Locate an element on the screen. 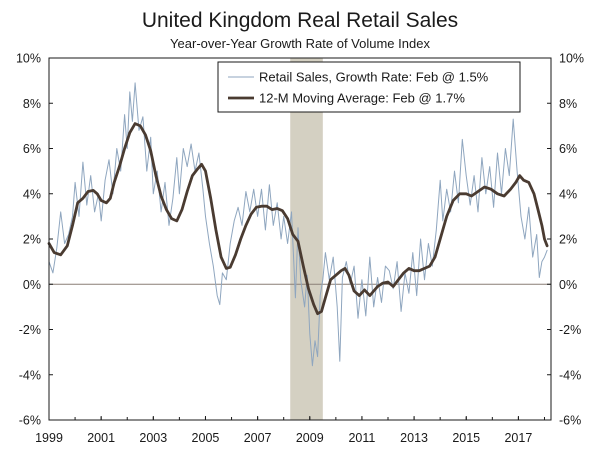 This screenshot has width=600, height=451. y-tick-label-right: -2% is located at coordinates (570, 330).